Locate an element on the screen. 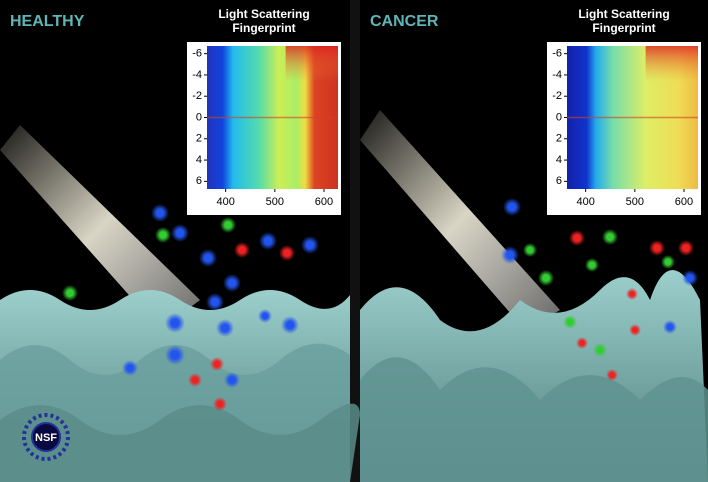 This screenshot has height=482, width=708. particles is located at coordinates (599, 289).